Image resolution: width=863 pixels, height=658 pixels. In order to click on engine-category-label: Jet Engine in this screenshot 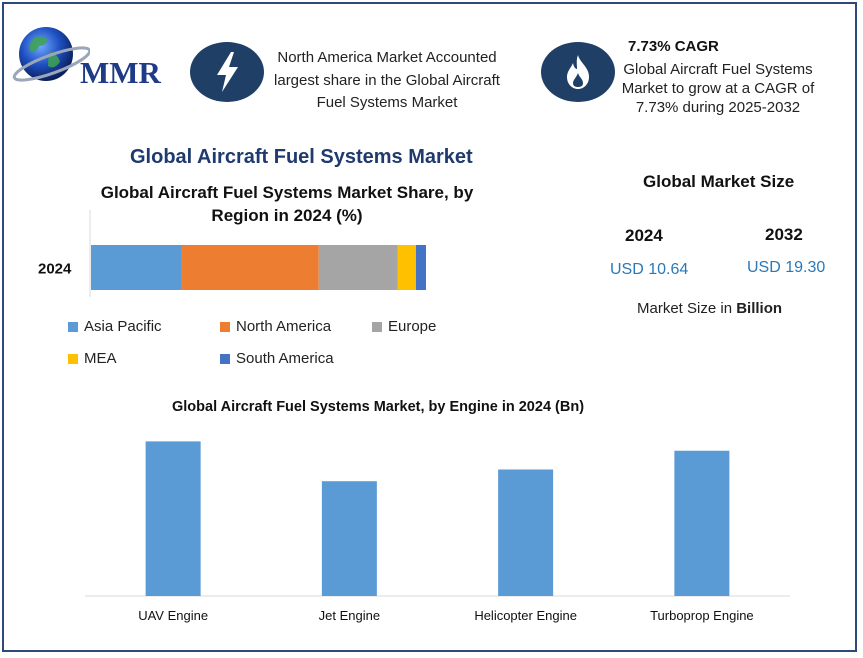, I will do `click(349, 615)`.